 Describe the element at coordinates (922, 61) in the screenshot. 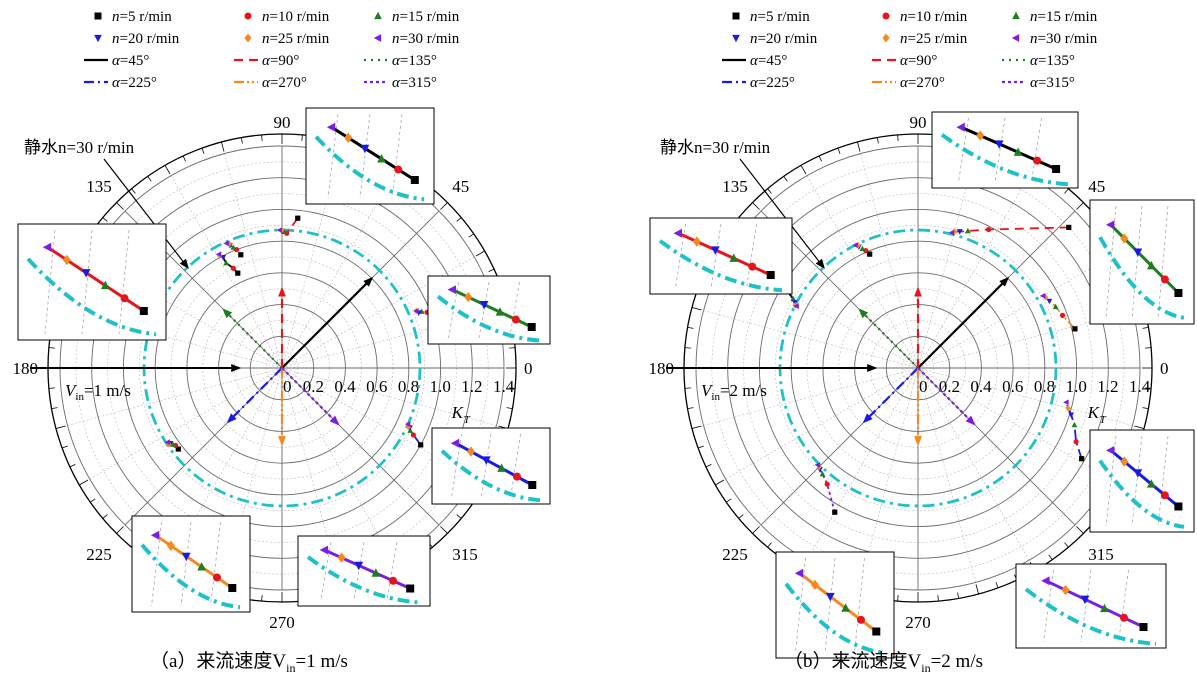

I see `legend-angle-text: =90°` at that location.